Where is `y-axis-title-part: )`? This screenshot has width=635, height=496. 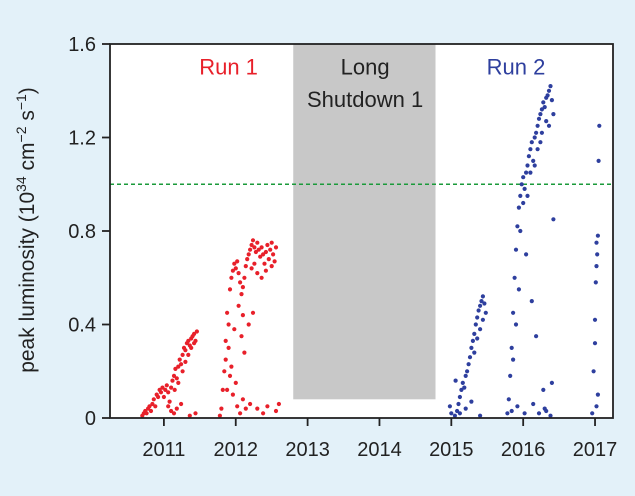 y-axis-title-part: ) is located at coordinates (27, 90).